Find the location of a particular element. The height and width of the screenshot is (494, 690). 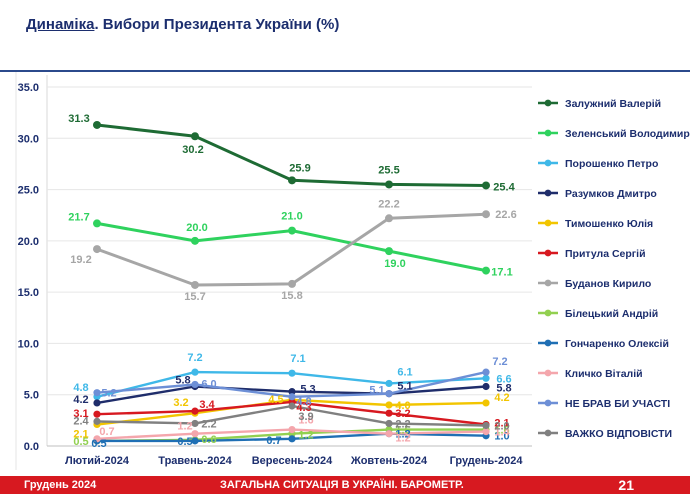

legend-label: ВАЖКО ВІДПОВІСТИ is located at coordinates (618, 434).